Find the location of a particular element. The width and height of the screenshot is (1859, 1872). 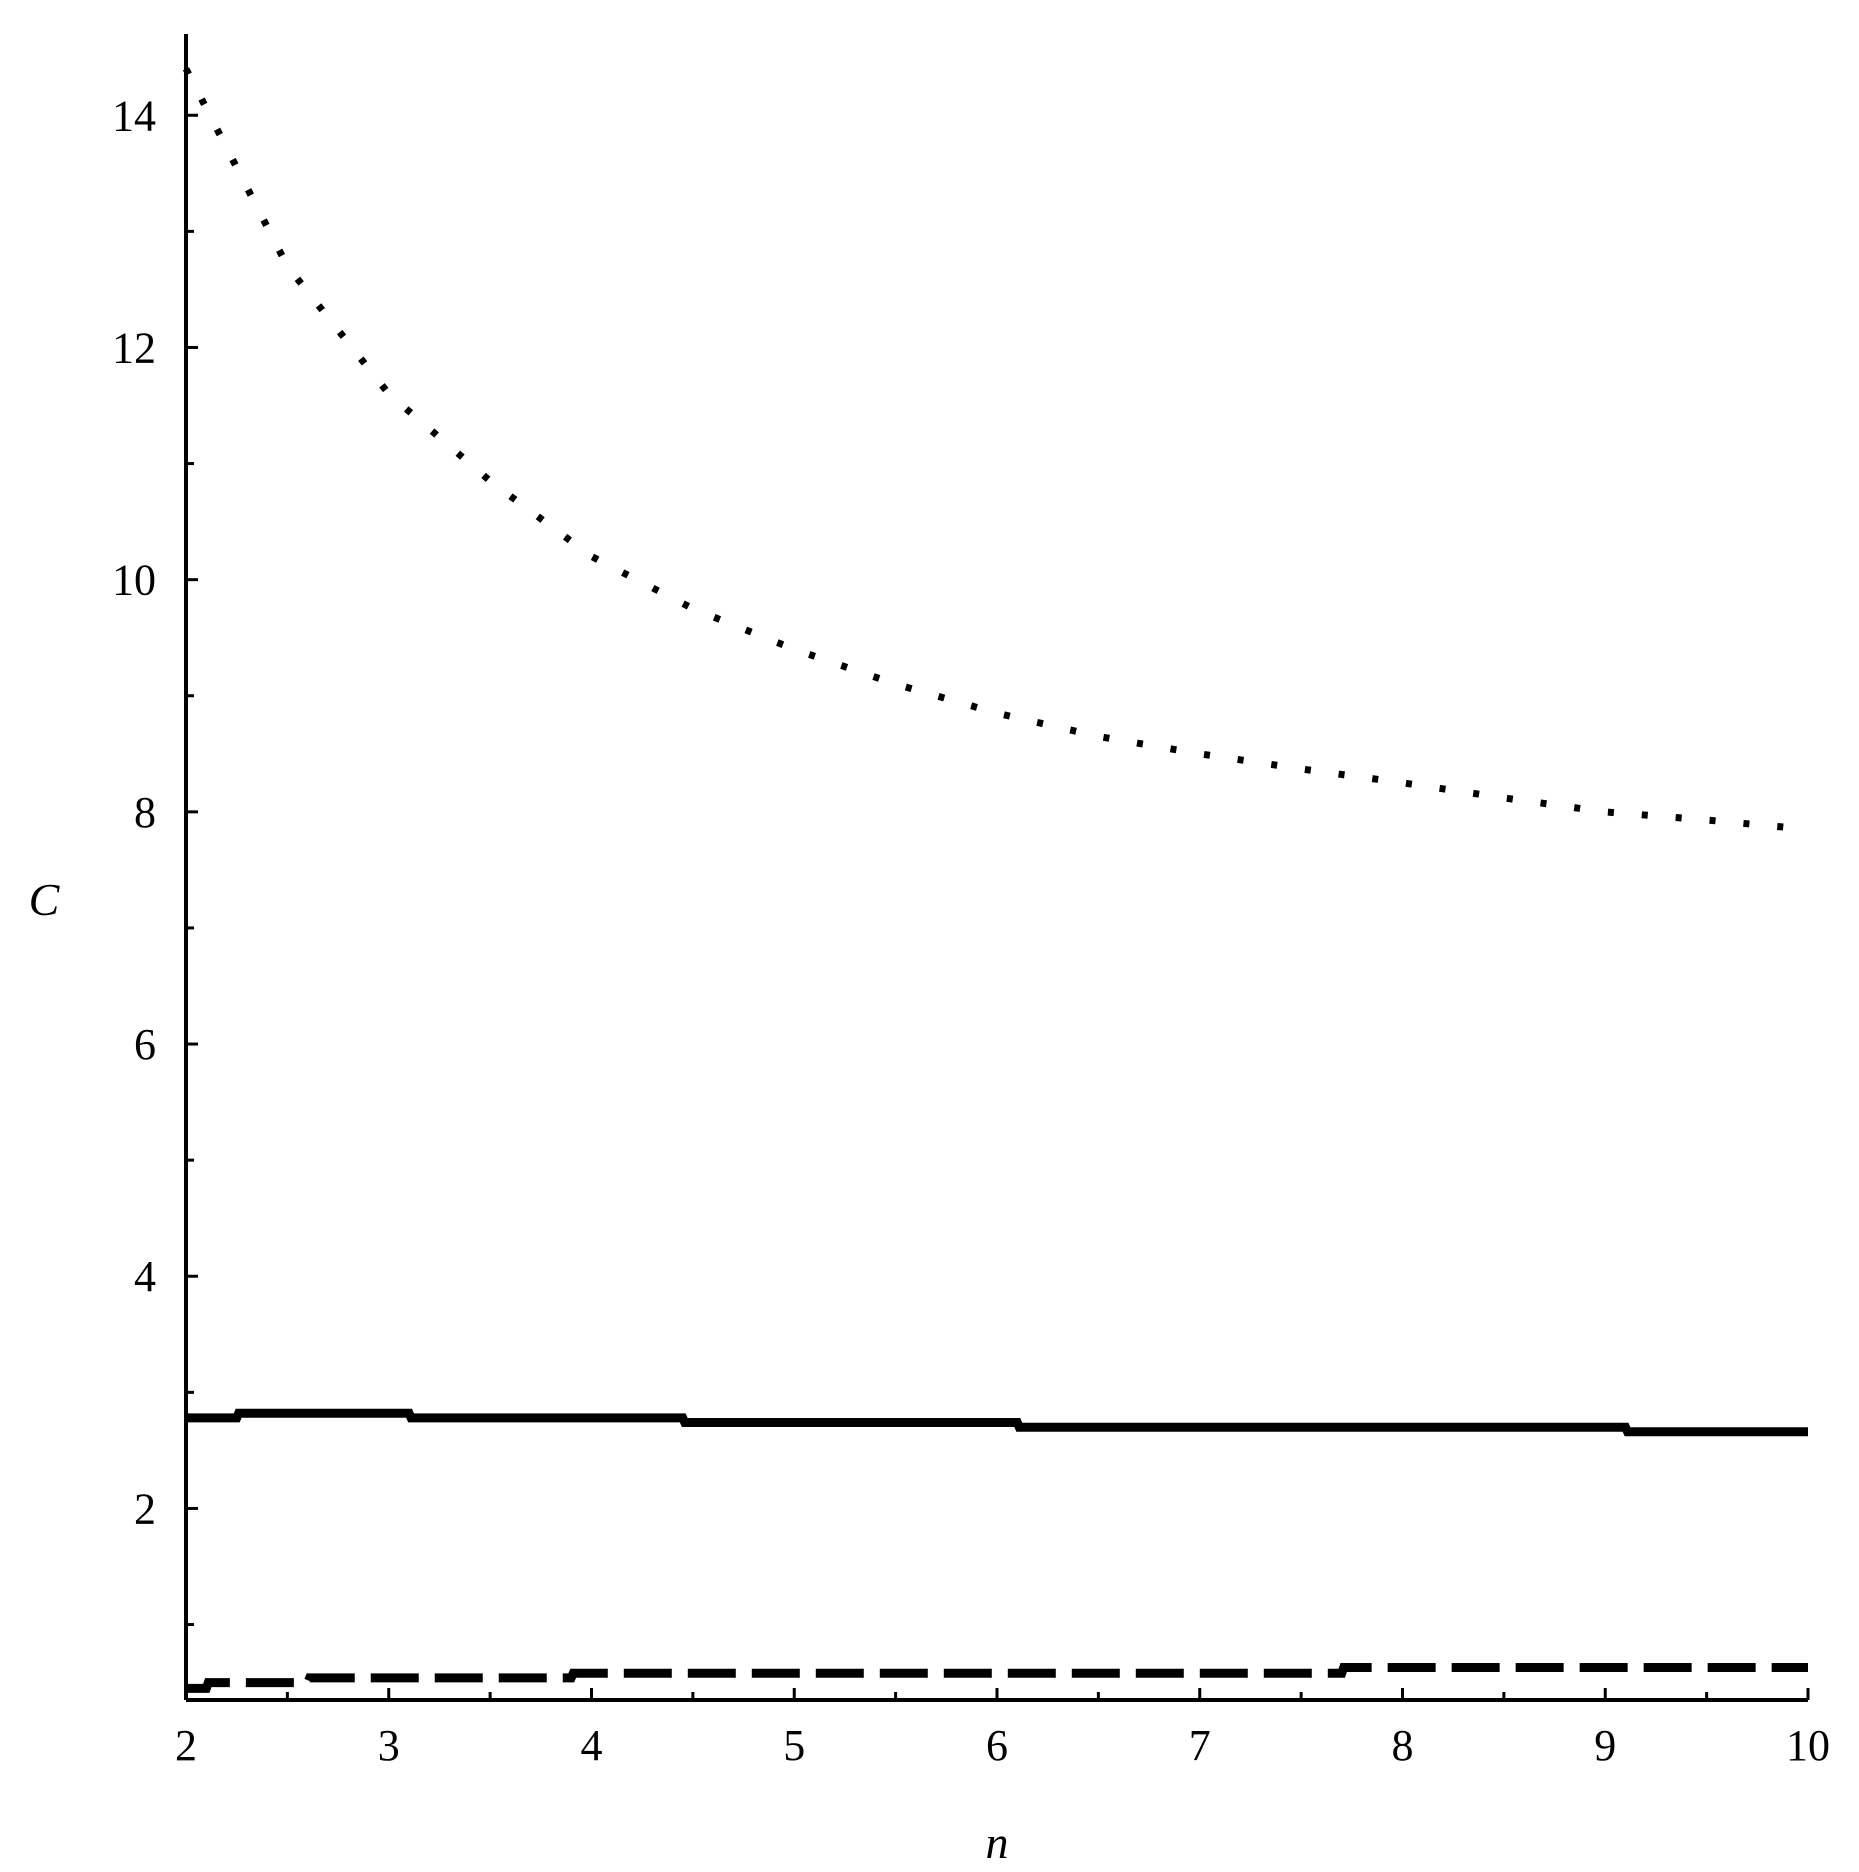

x-tick-label: 7 is located at coordinates (1200, 1745).